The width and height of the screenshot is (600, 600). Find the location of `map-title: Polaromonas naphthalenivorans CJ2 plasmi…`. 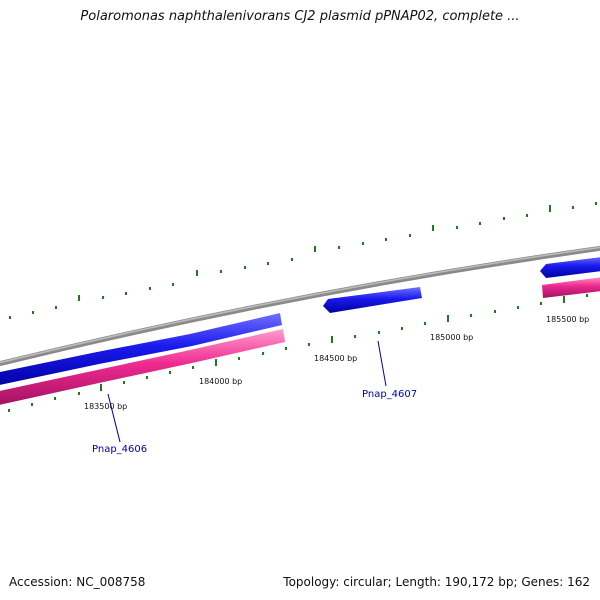

map-title: Polaromonas naphthalenivorans CJ2 plasmi… is located at coordinates (300, 16).